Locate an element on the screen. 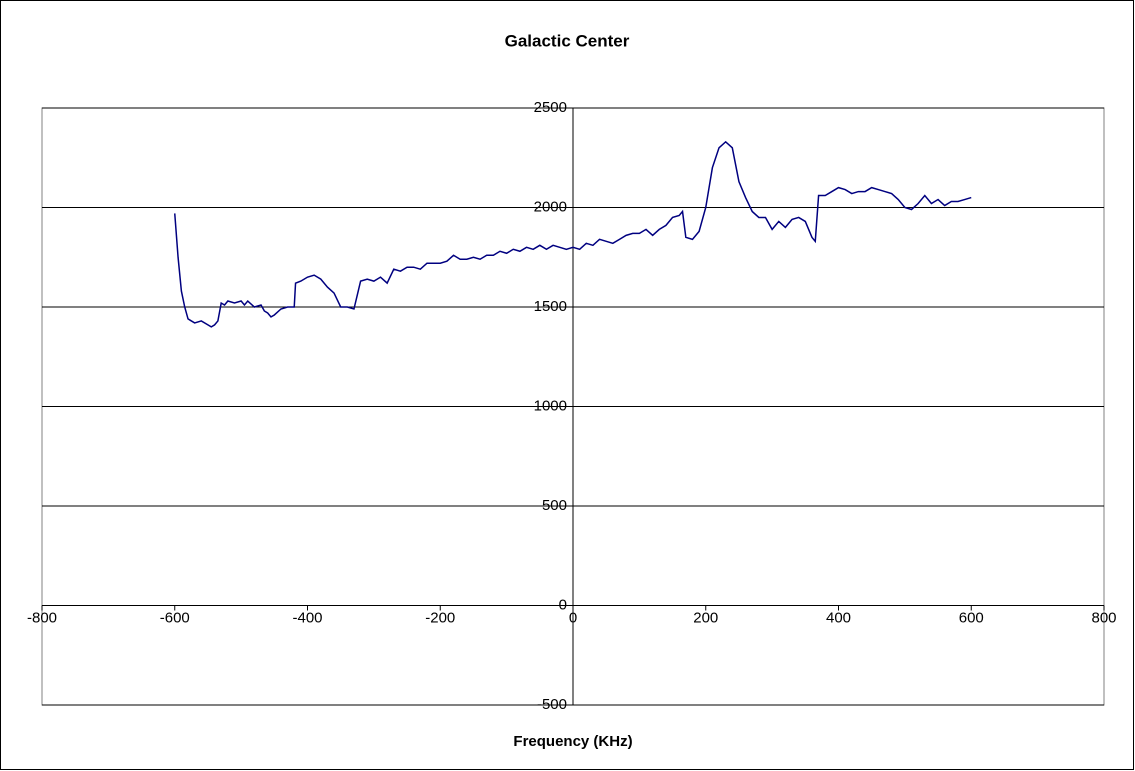  x-tick-label: -200 is located at coordinates (440, 617).